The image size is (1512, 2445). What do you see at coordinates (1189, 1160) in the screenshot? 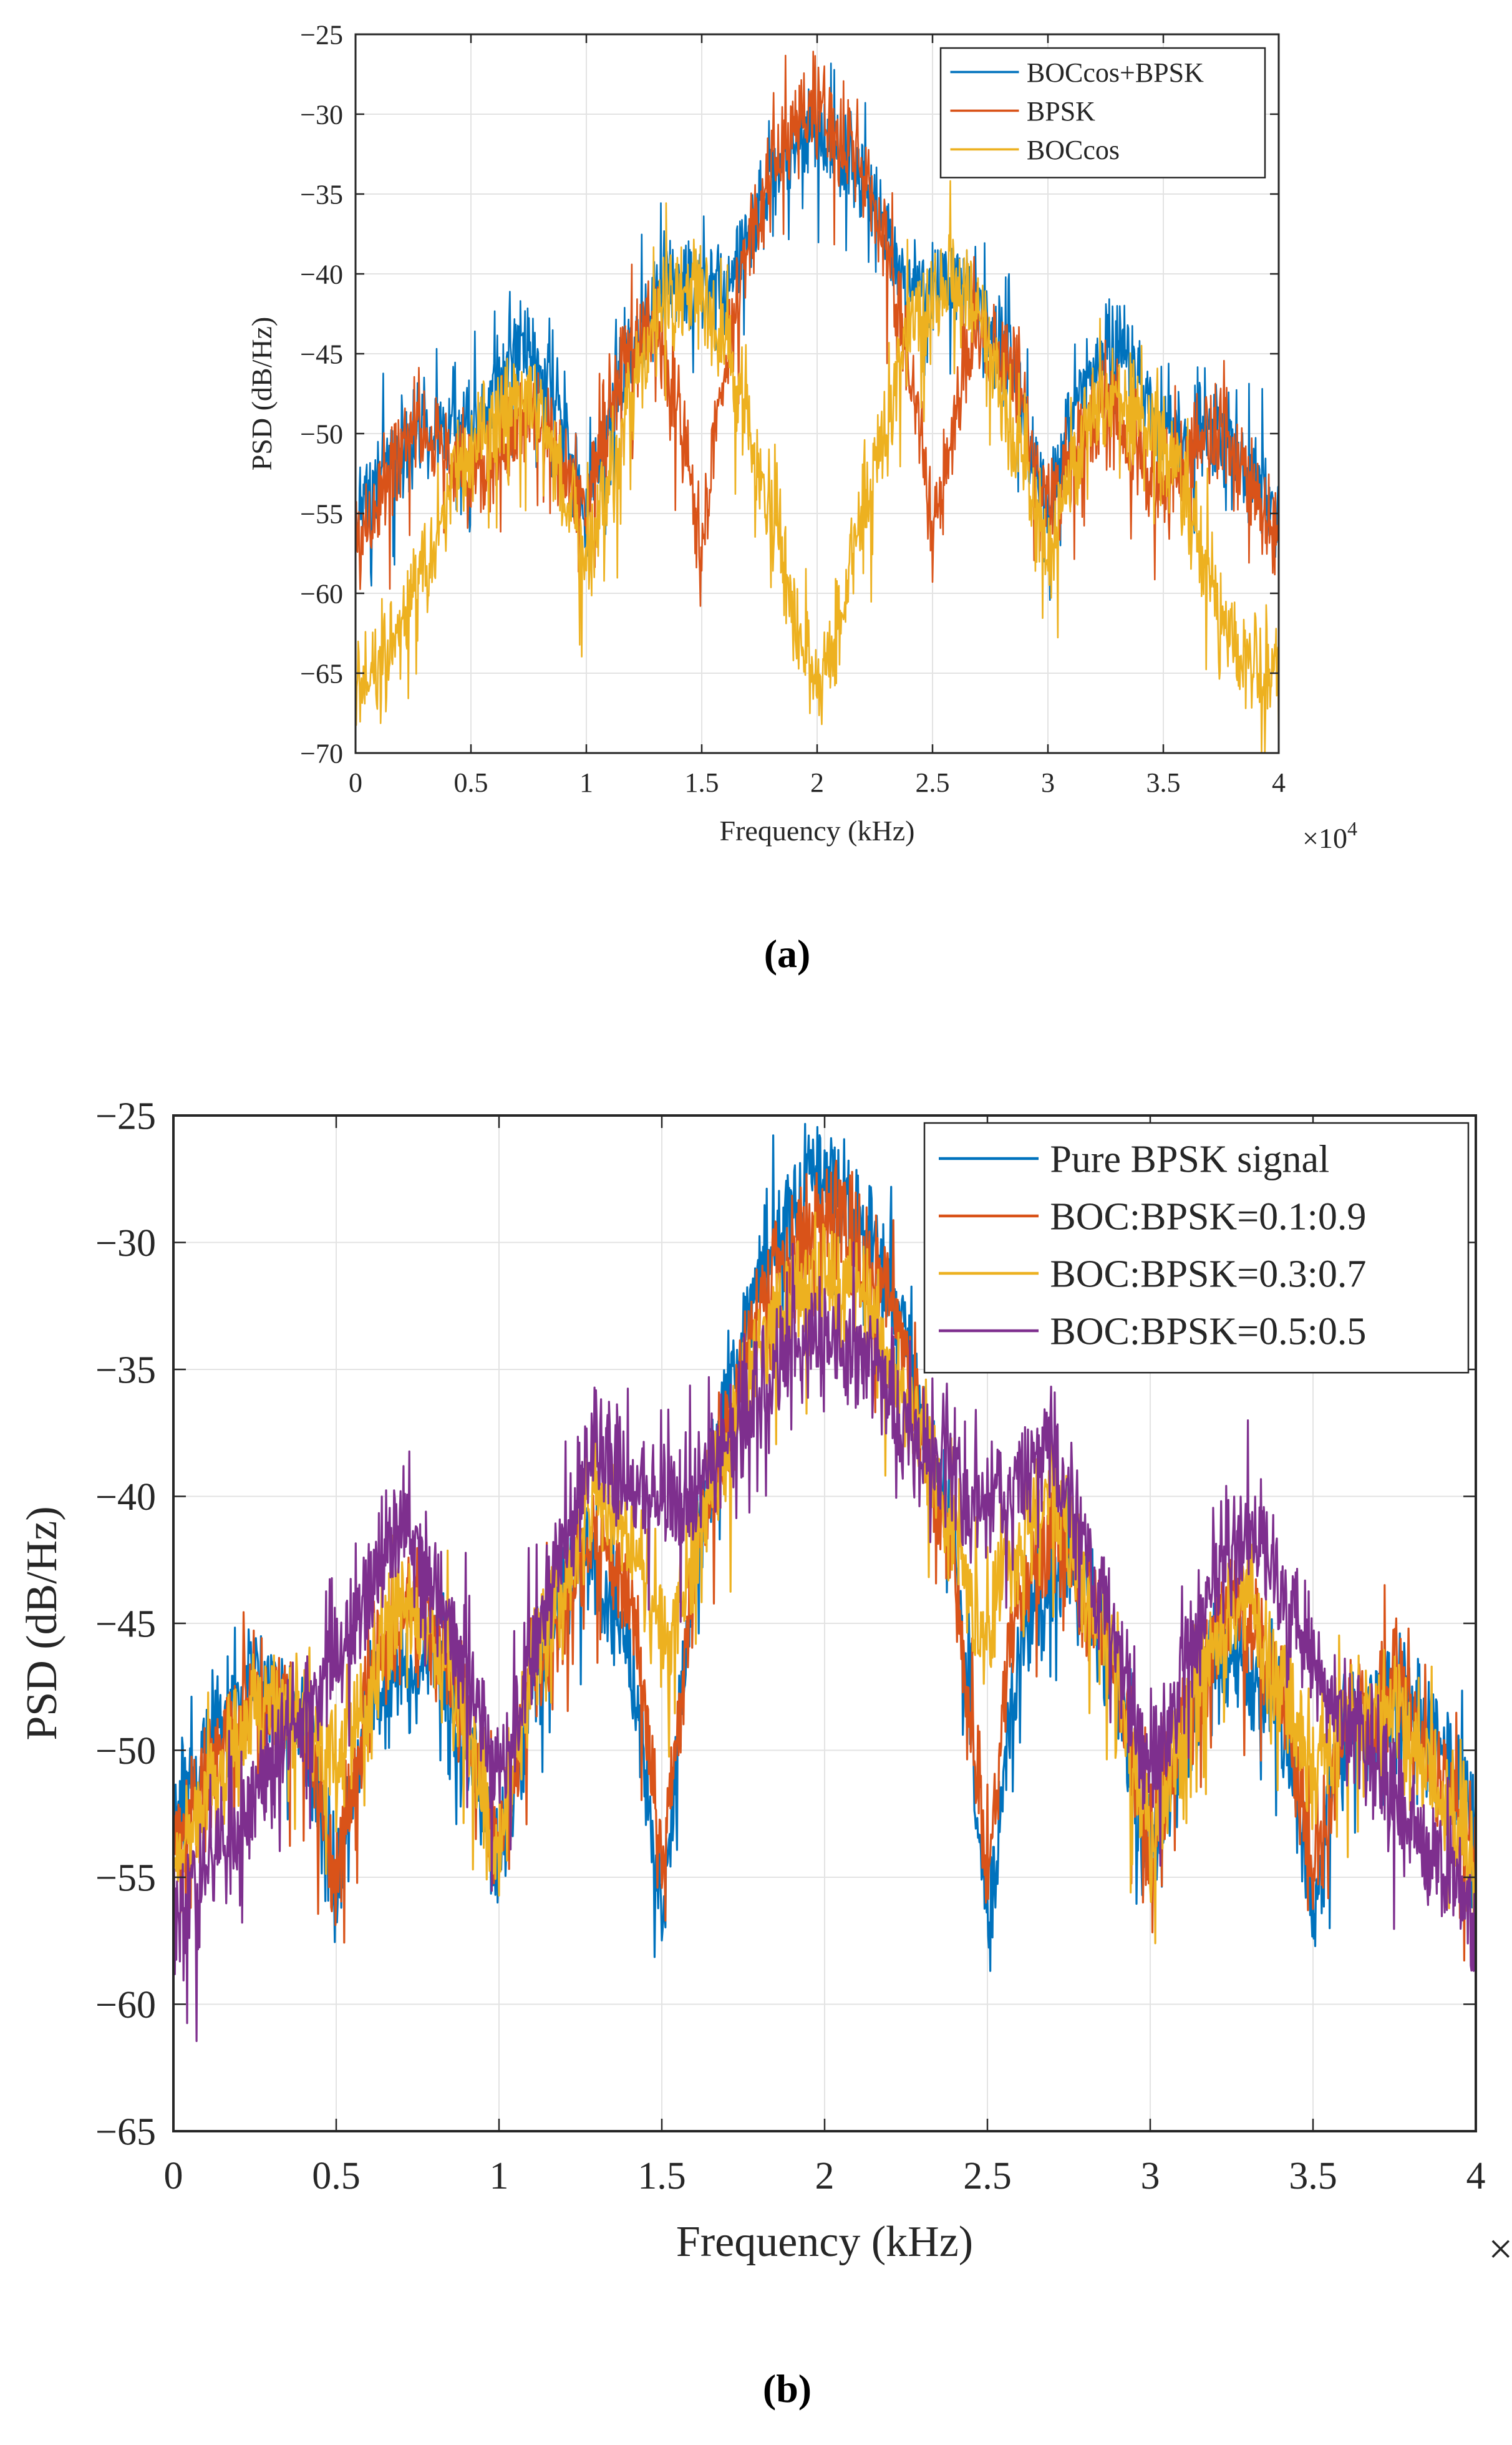
I see `legend-label: Pure BPSK signal` at bounding box center [1189, 1160].